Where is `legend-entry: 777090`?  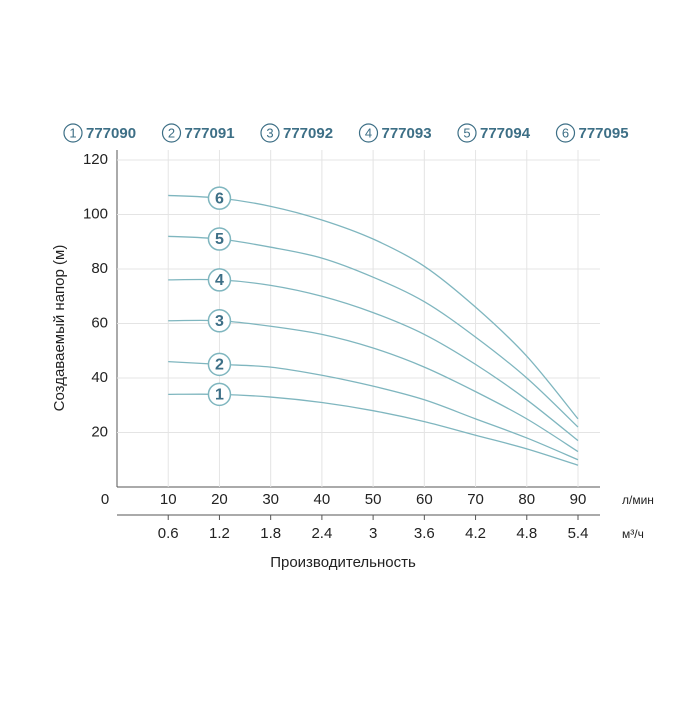 legend-entry: 777090 is located at coordinates (111, 133).